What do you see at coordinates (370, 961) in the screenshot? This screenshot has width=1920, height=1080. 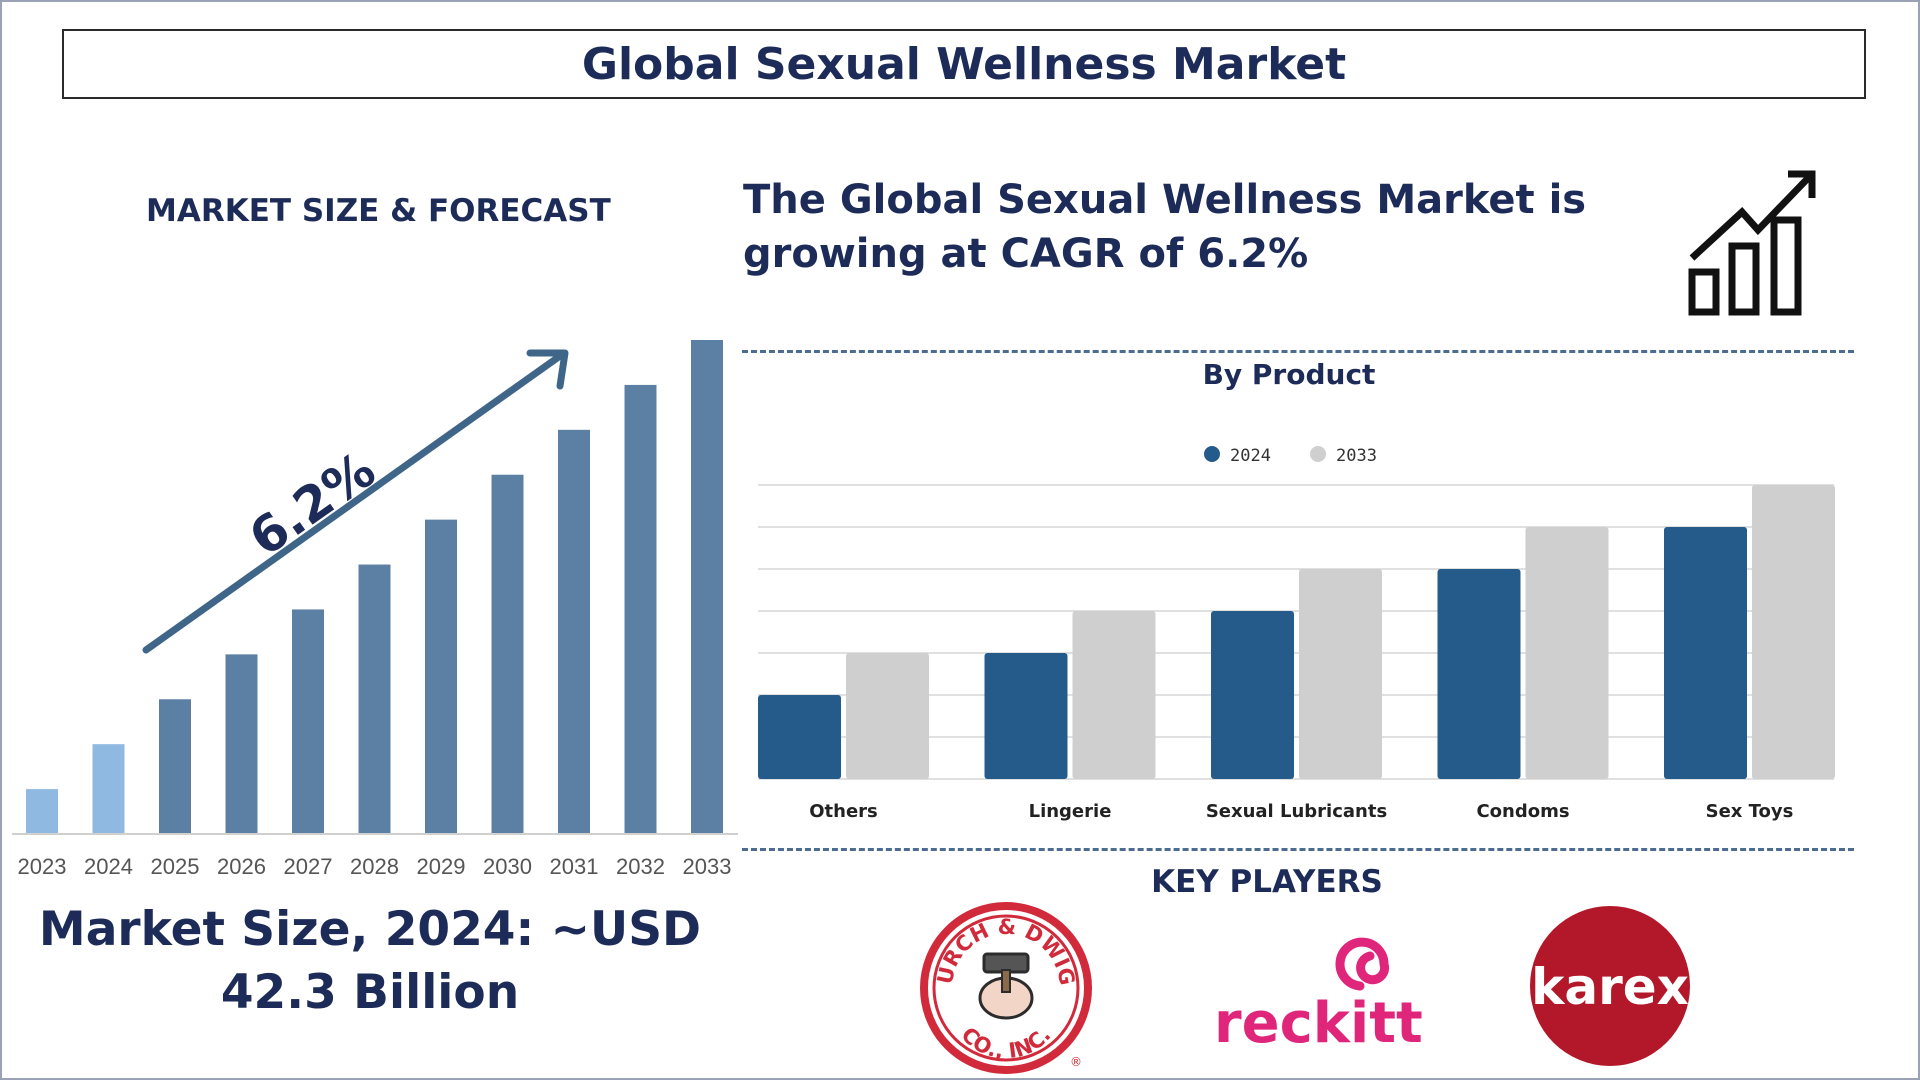 I see `market-size-text: Market Size, 2024: ~USD 42.3 Billion` at bounding box center [370, 961].